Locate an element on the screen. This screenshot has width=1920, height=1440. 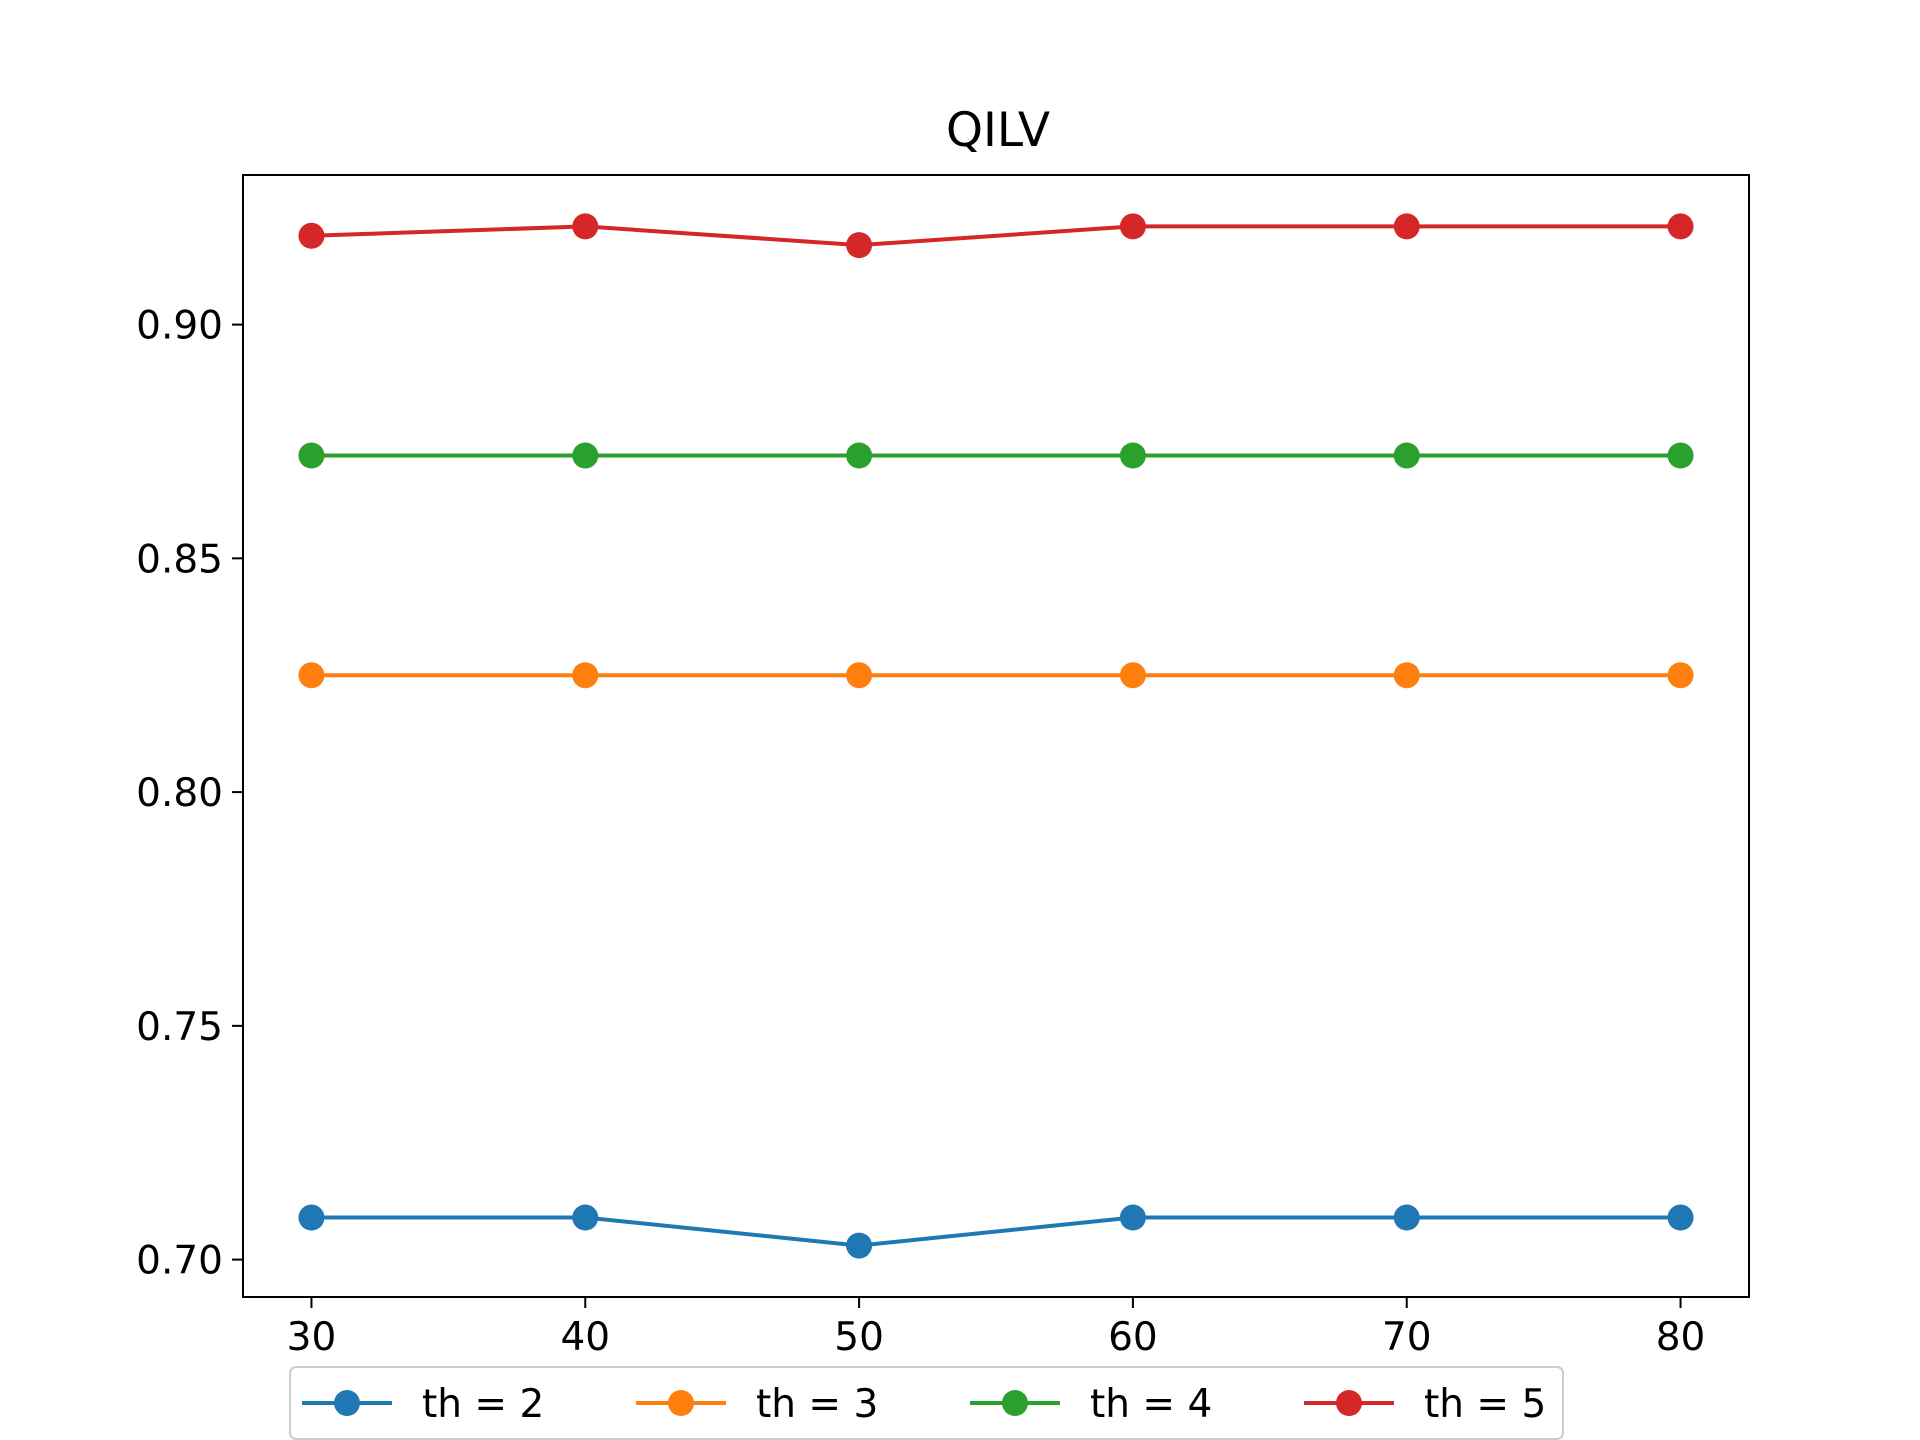
legend-entry: th = 3 is located at coordinates (757, 1404).